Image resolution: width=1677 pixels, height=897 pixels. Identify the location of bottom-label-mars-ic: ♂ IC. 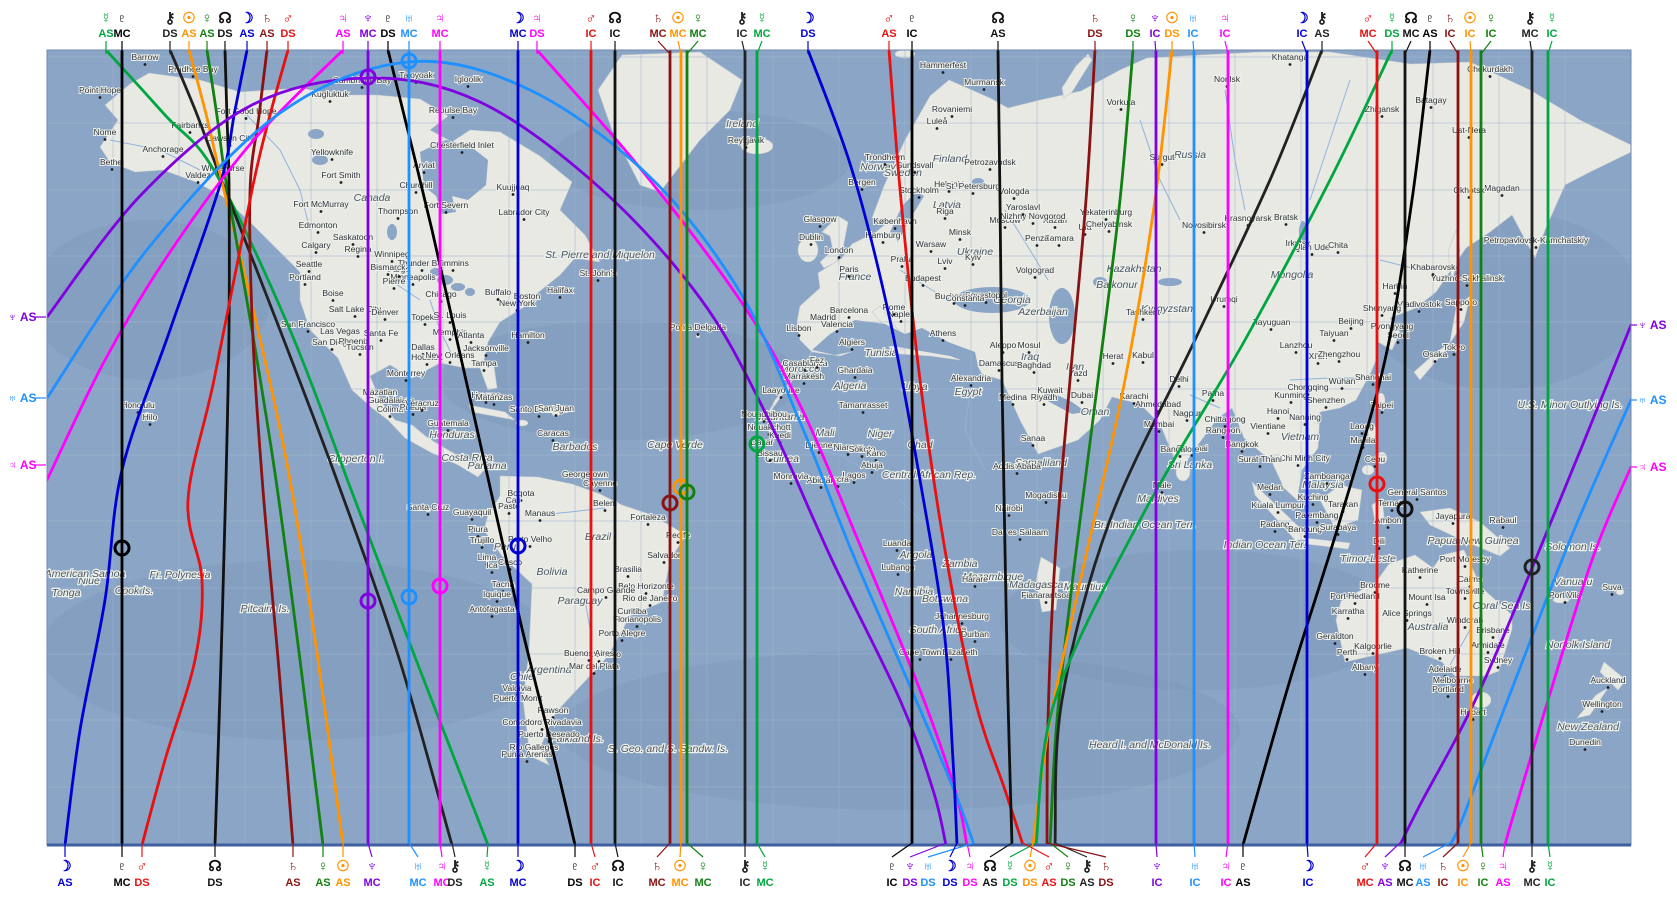
(595, 865).